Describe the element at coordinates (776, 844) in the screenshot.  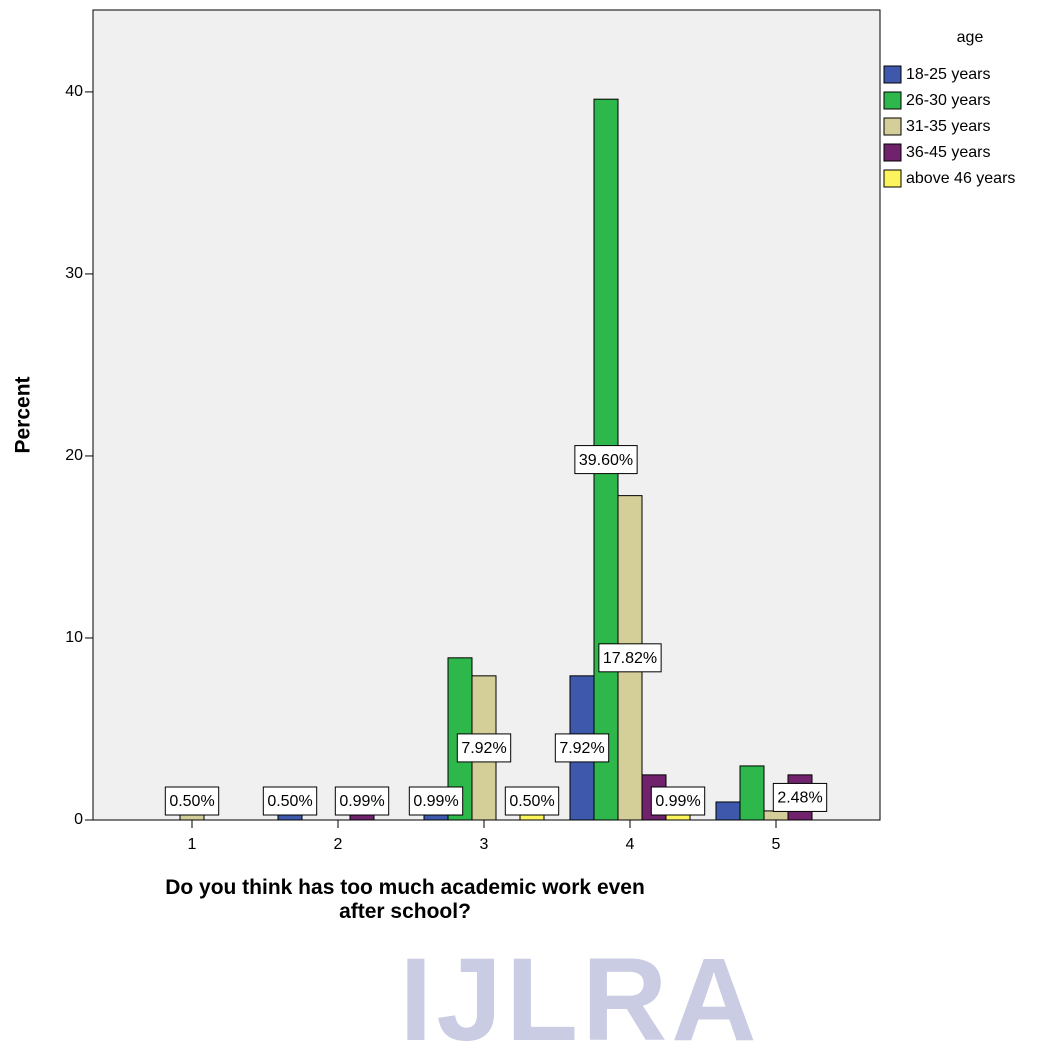
I see `x-tick-label: 5` at that location.